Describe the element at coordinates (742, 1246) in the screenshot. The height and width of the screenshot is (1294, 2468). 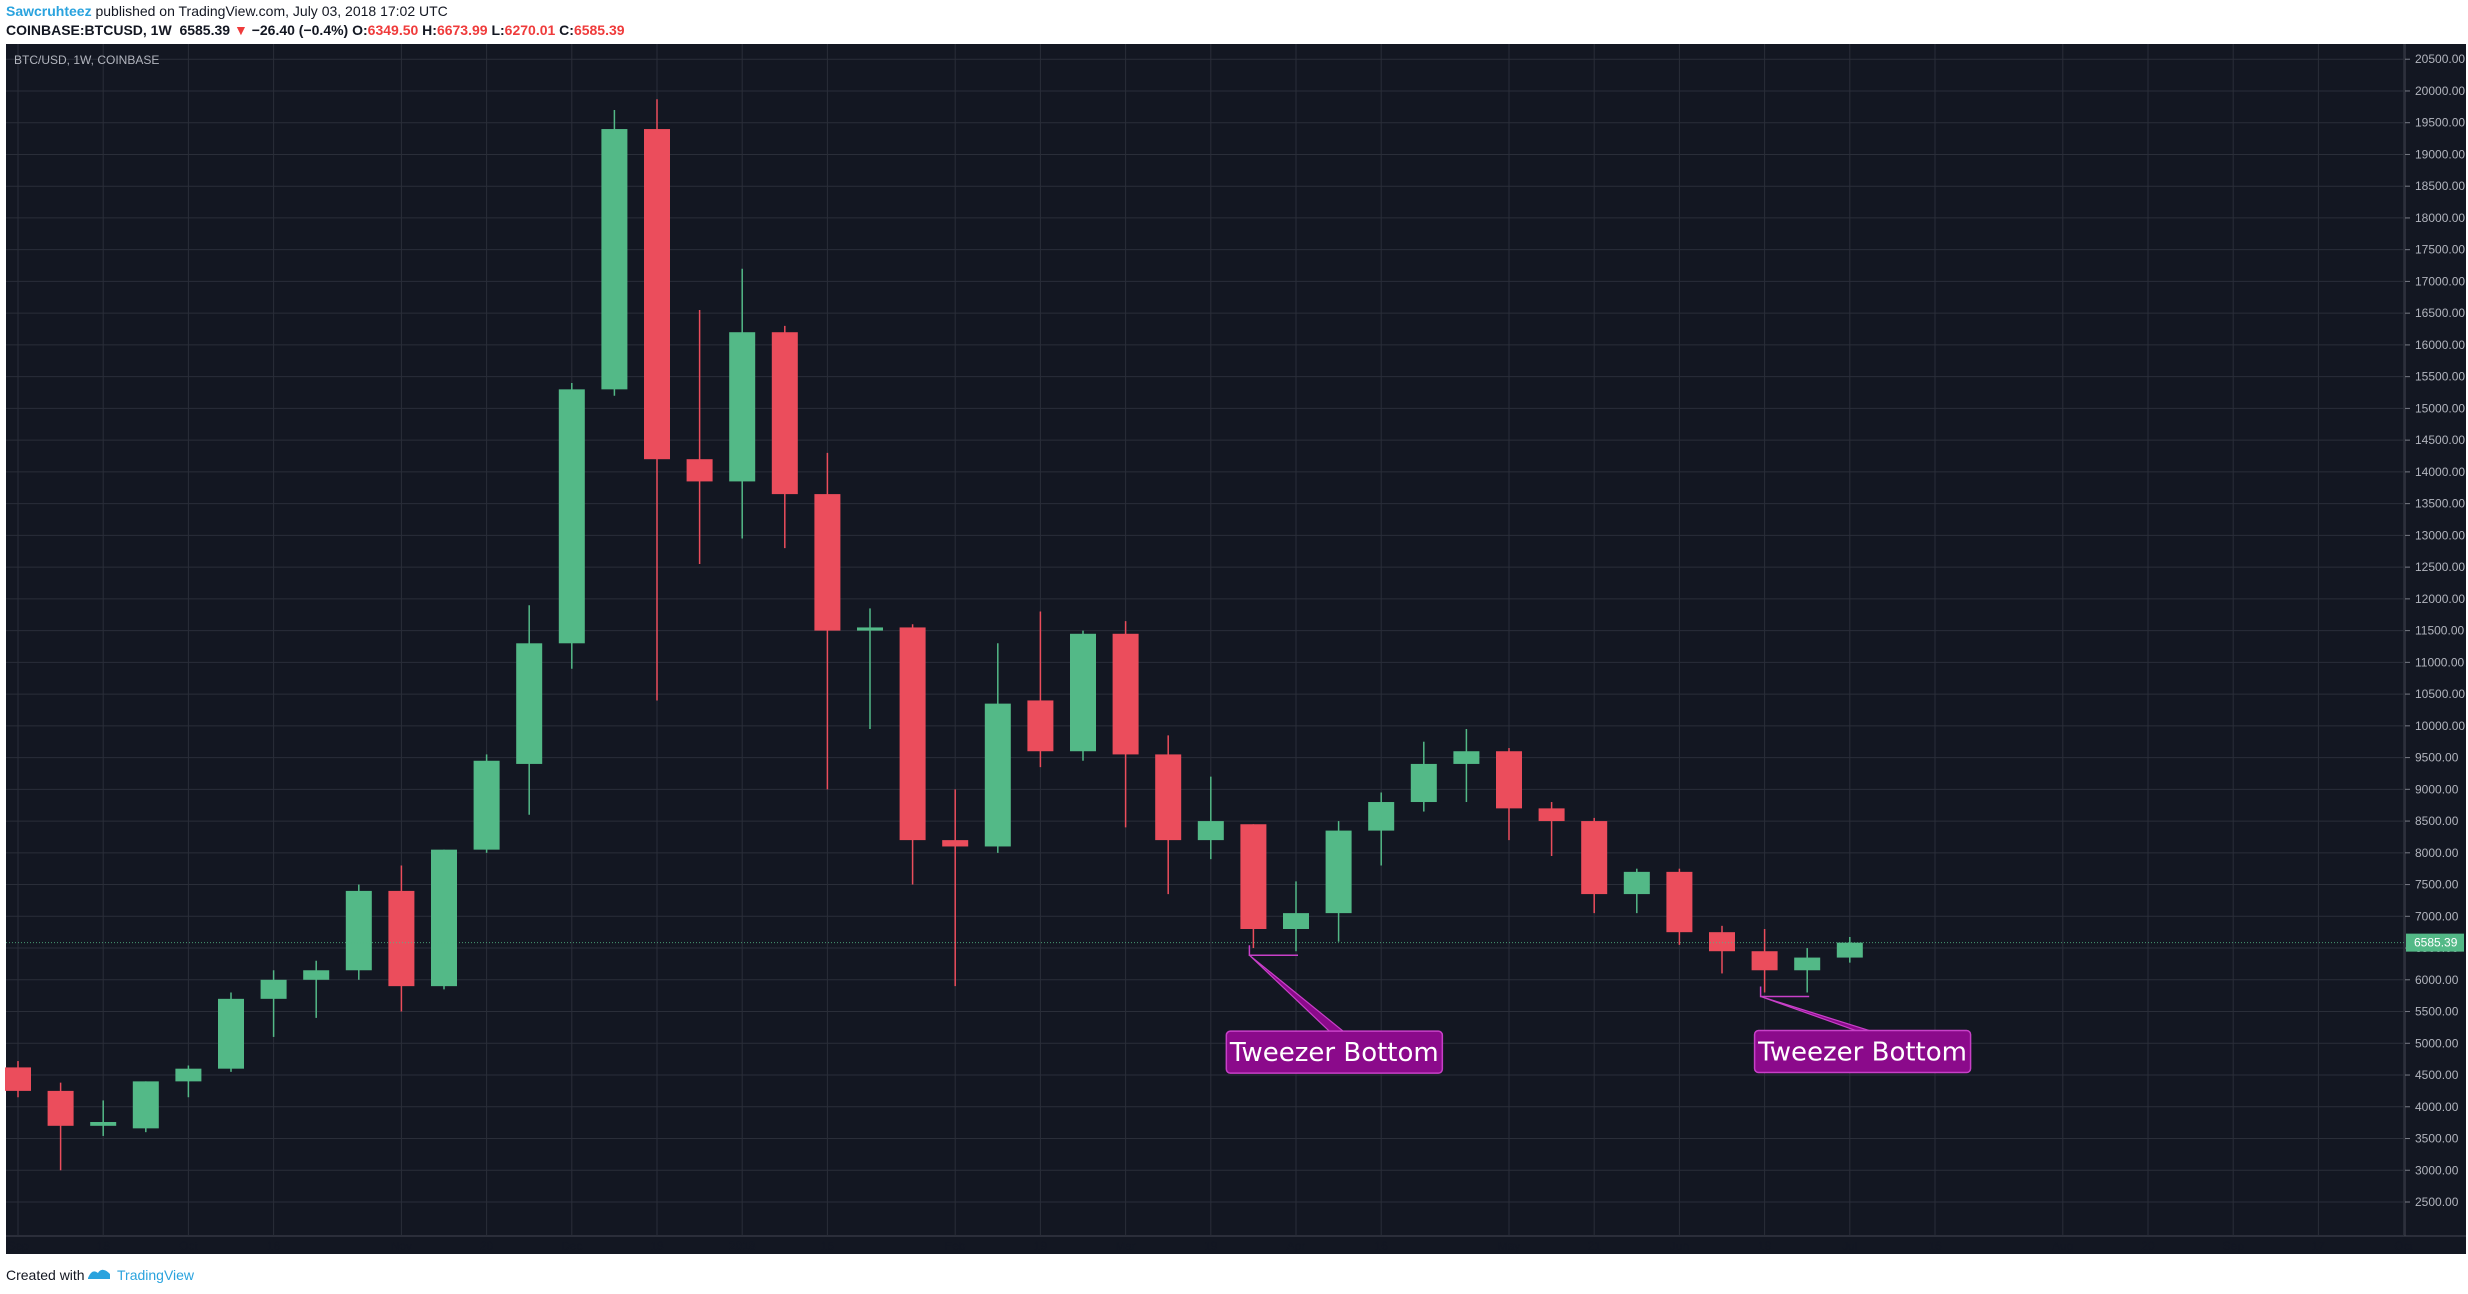
I see `x-tick-label: 2018` at that location.